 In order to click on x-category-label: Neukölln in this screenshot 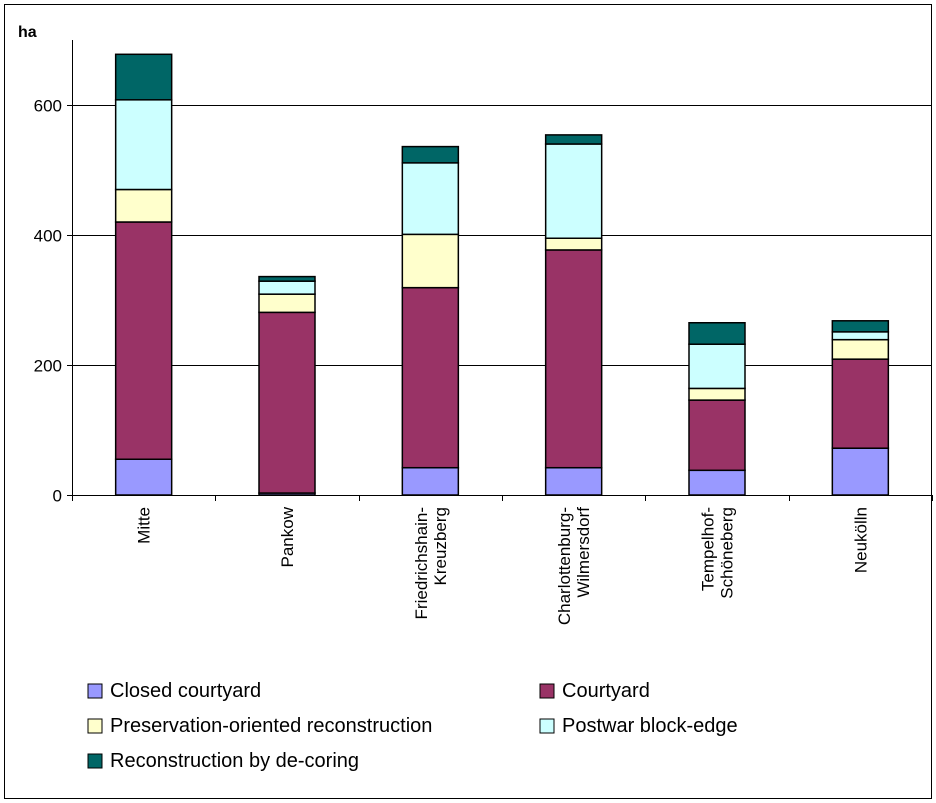, I will do `click(860, 540)`.